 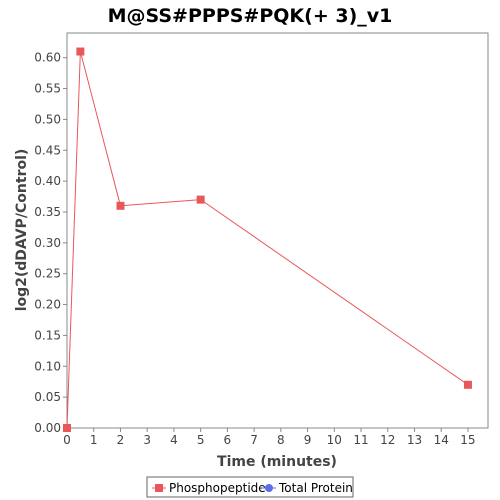 What do you see at coordinates (47, 58) in the screenshot?
I see `y-tick-label: 0.60` at bounding box center [47, 58].